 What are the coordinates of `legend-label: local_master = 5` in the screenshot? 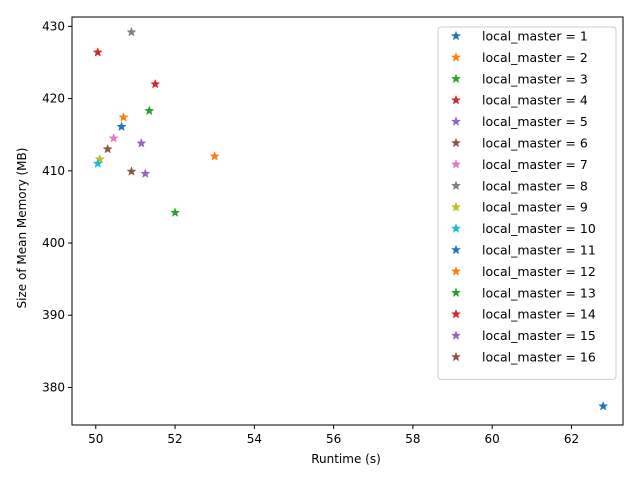 It's located at (535, 121).